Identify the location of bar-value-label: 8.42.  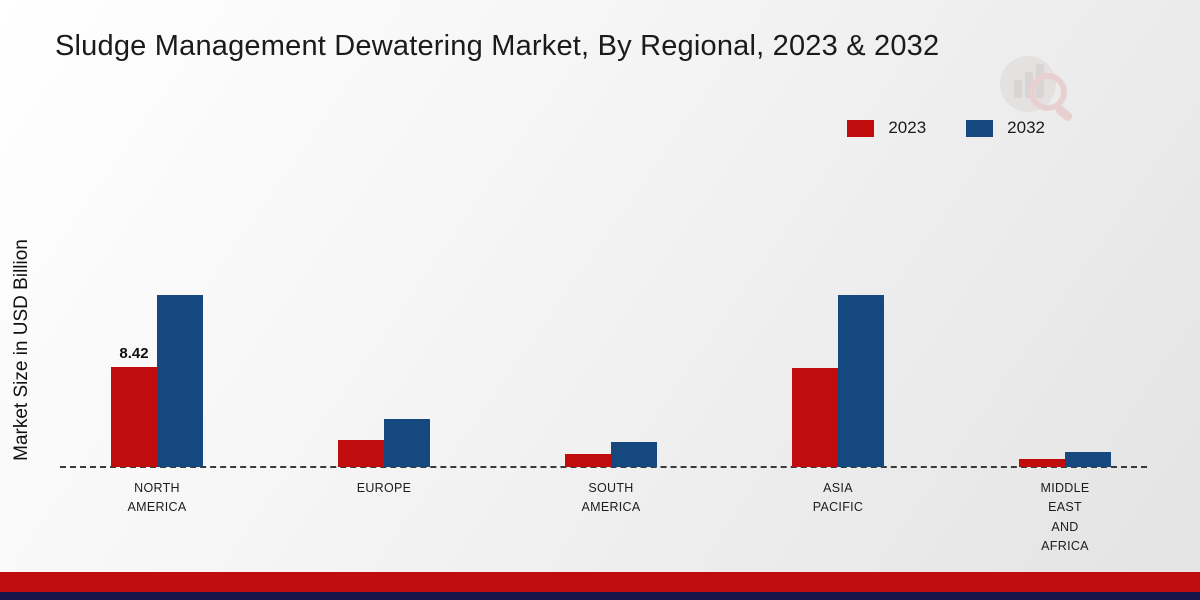
(134, 353).